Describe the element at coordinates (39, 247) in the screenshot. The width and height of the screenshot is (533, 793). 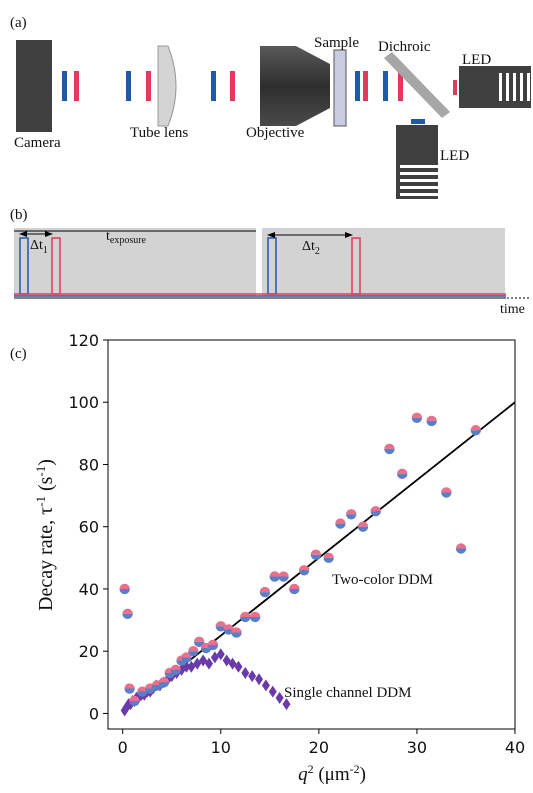
I see `dt1-label: Δt1` at that location.